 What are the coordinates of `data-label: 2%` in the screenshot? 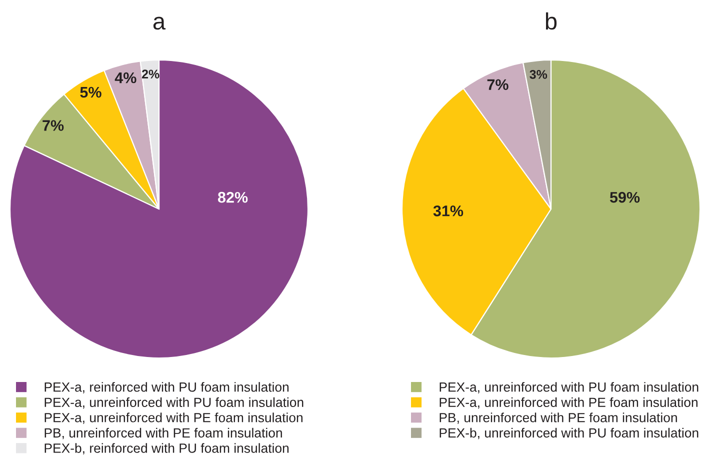 It's located at (151, 74).